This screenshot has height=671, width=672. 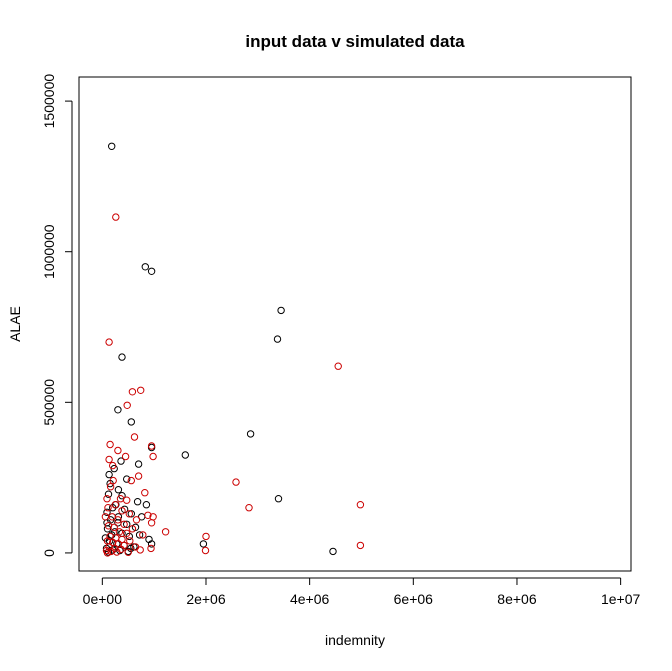 What do you see at coordinates (206, 599) in the screenshot?
I see `x-tick-label: 2e+06` at bounding box center [206, 599].